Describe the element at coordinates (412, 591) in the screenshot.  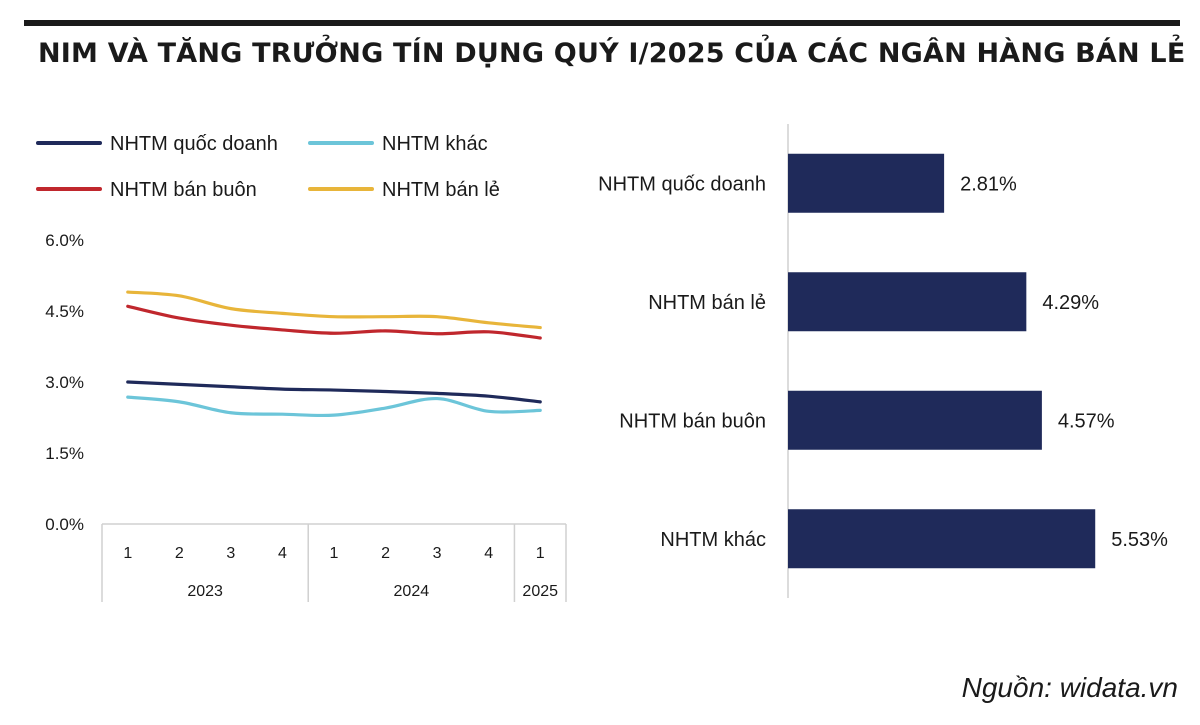
I see `x-group-label: 2024` at that location.